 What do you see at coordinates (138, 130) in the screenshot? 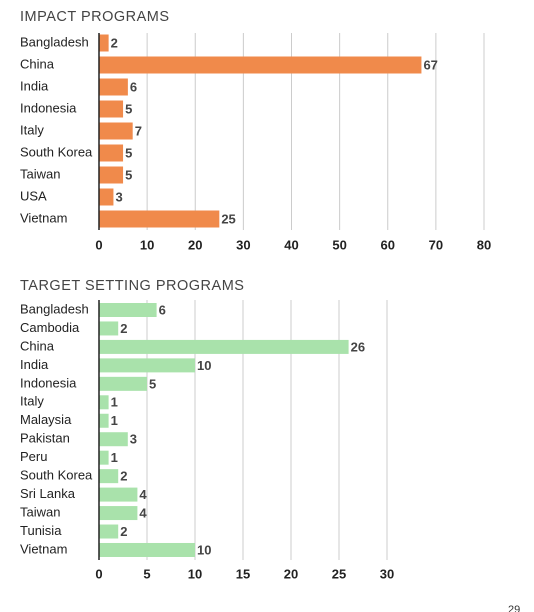
I see `value-label: 7` at bounding box center [138, 130].